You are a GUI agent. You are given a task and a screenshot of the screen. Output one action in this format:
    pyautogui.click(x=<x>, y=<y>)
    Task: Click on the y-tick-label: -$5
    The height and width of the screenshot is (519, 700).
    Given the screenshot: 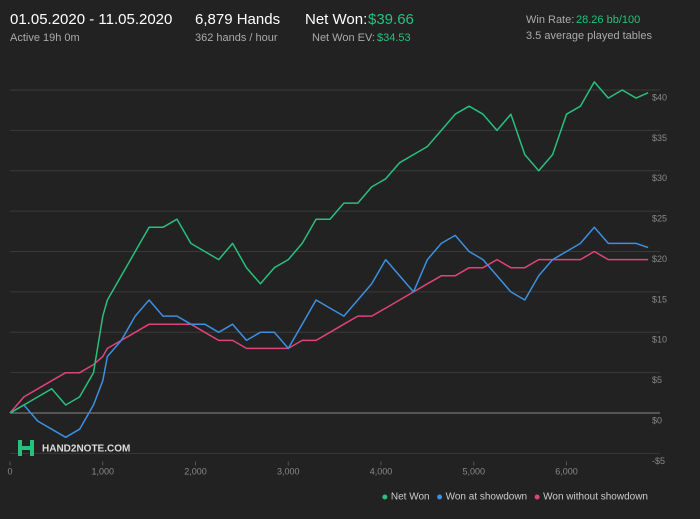 What is the action you would take?
    pyautogui.click(x=658, y=461)
    